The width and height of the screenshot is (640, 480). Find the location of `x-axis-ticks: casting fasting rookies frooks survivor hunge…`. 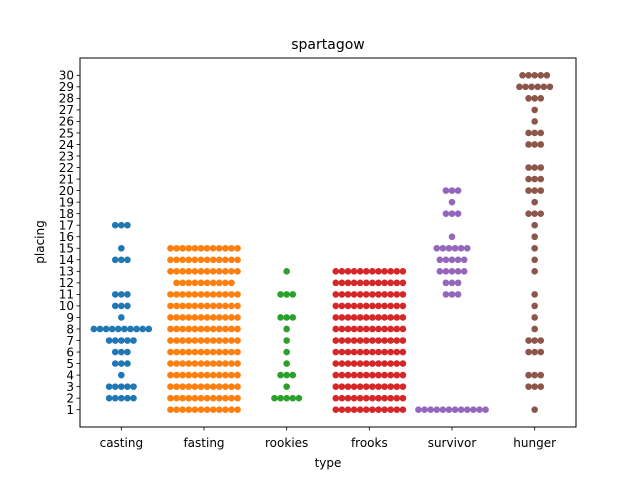

x-axis-ticks: casting fasting rookies frooks survivor hunge… is located at coordinates (328, 438).